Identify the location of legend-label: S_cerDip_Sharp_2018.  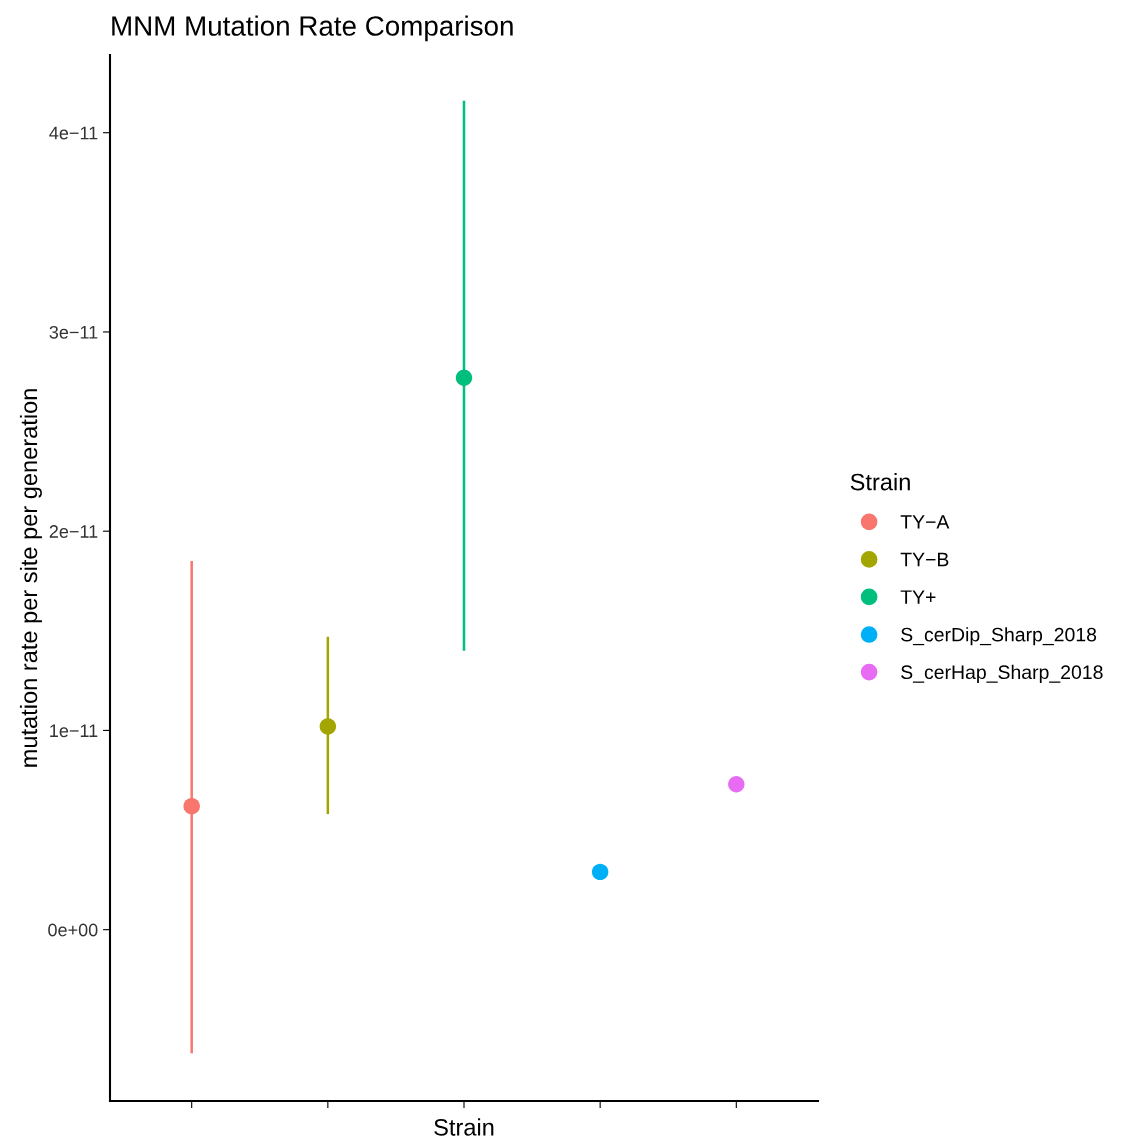
(999, 636).